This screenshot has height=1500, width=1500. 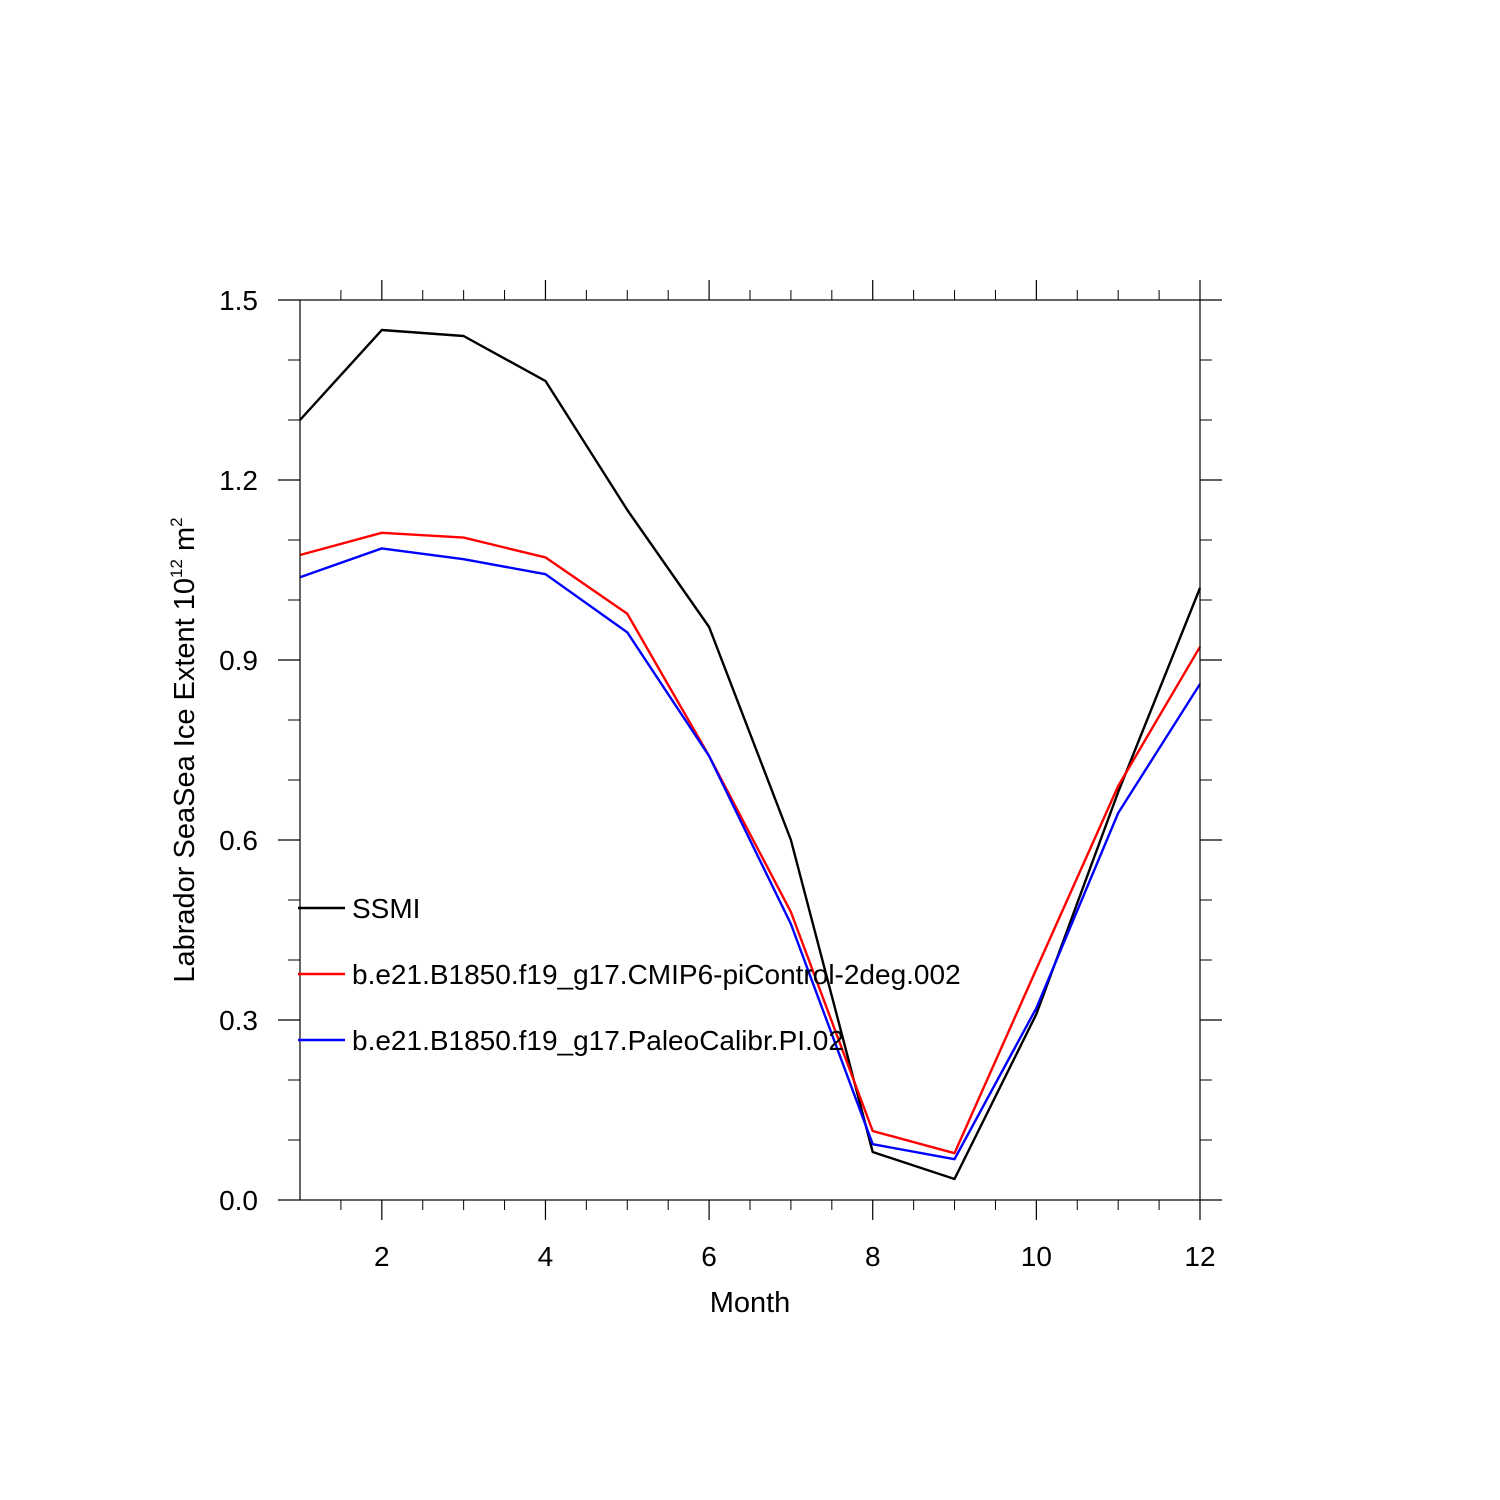 I want to click on x-axis-label: Month, so click(x=750, y=1303).